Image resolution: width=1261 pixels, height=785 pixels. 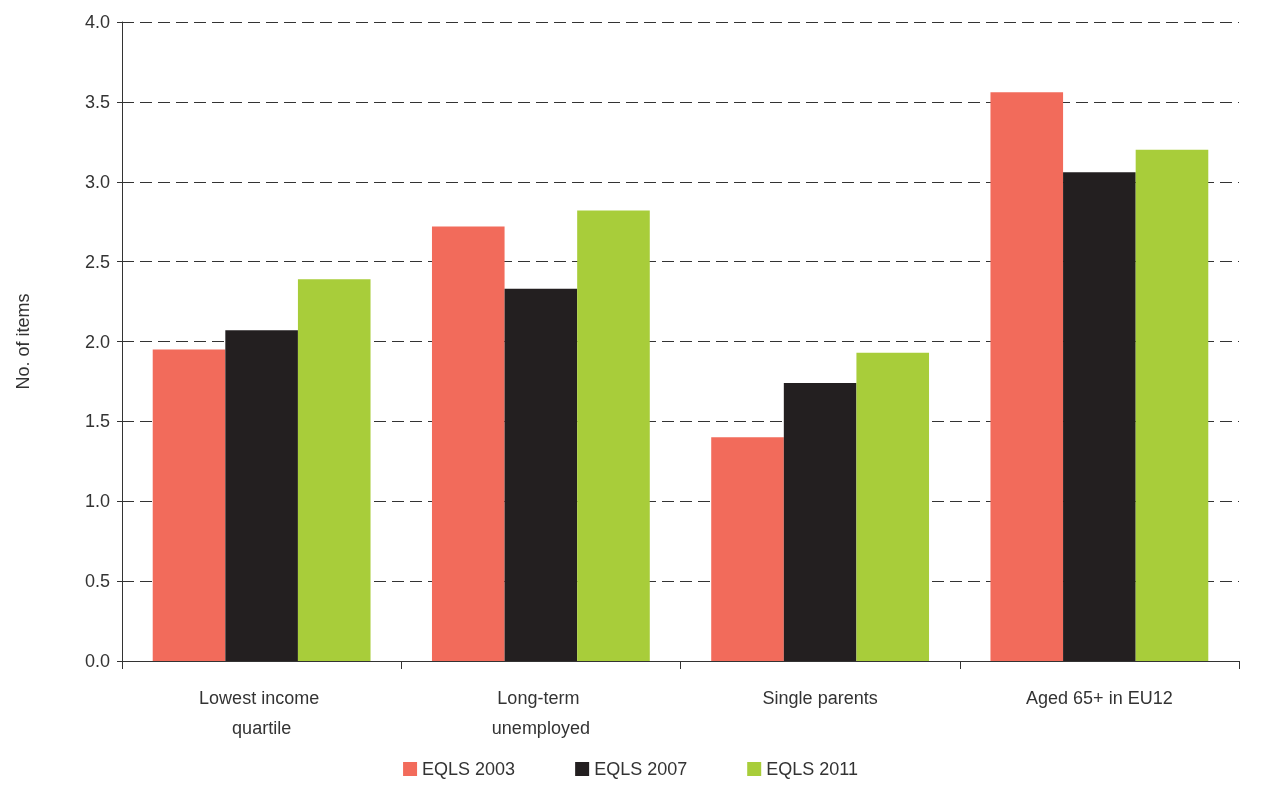 I want to click on y-tick-label: 2.0, so click(x=97, y=341).